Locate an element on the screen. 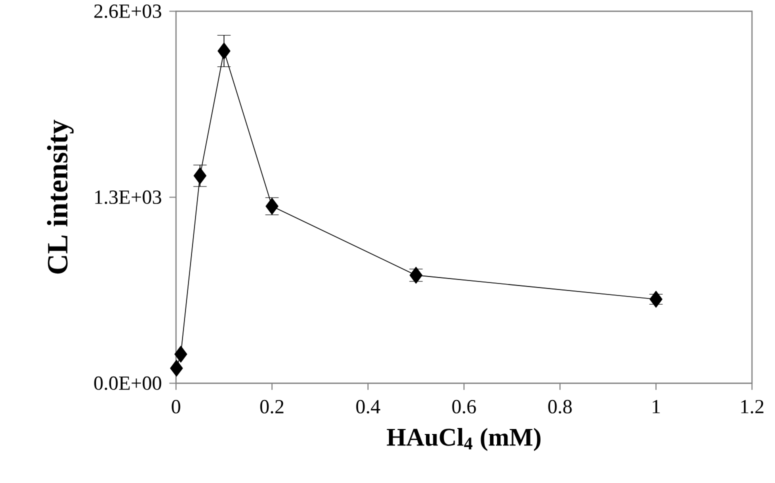 Image resolution: width=775 pixels, height=483 pixels. x-tick-label: 0.8 is located at coordinates (560, 407).